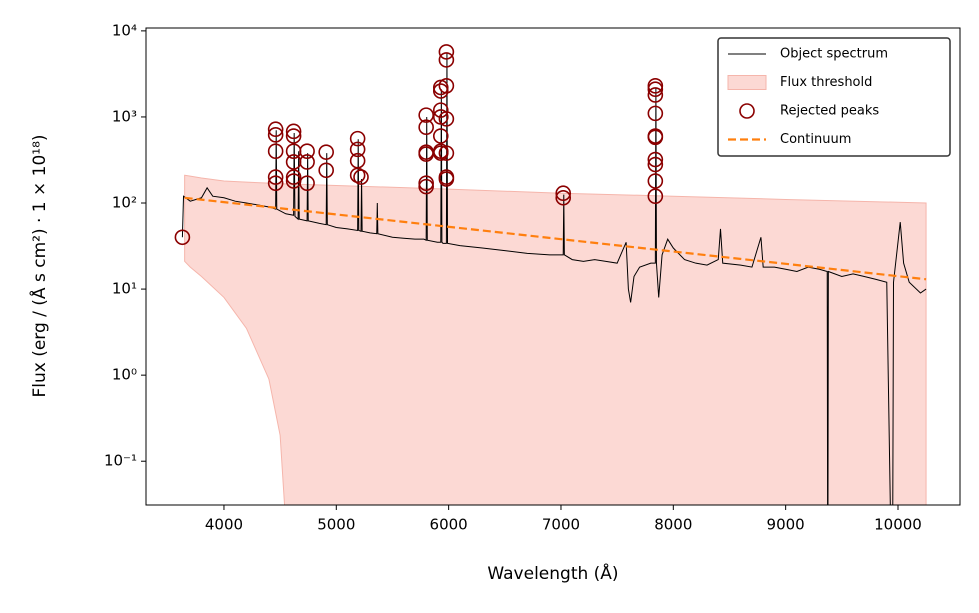  What do you see at coordinates (826, 82) in the screenshot?
I see `legend-label: Flux threshold` at bounding box center [826, 82].